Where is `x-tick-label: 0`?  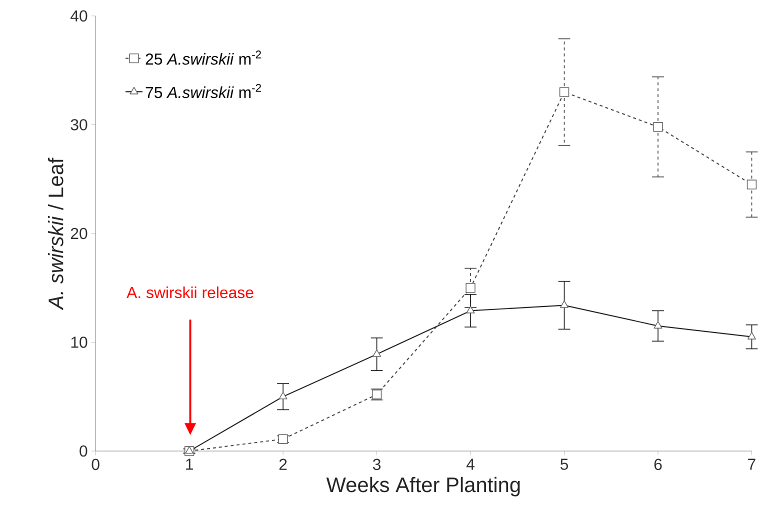
x-tick-label: 0 is located at coordinates (96, 464).